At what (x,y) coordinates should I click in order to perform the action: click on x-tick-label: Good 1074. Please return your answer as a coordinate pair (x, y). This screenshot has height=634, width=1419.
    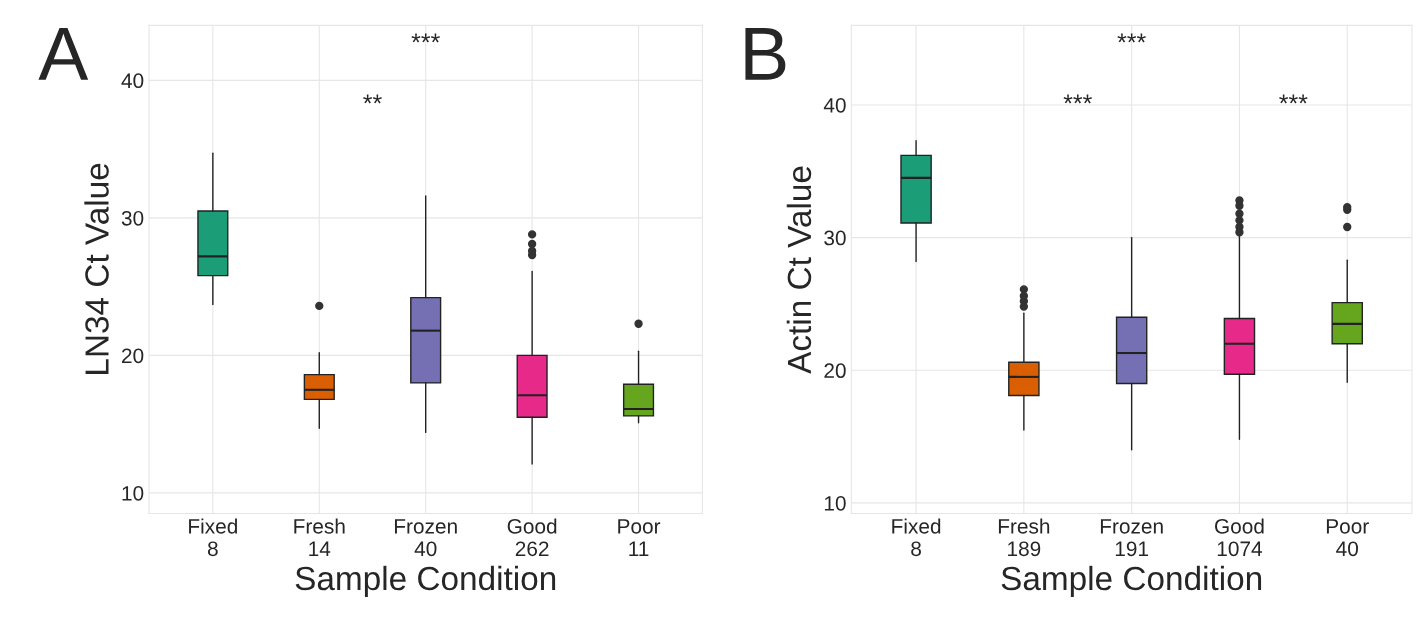
    Looking at the image, I should click on (1239, 537).